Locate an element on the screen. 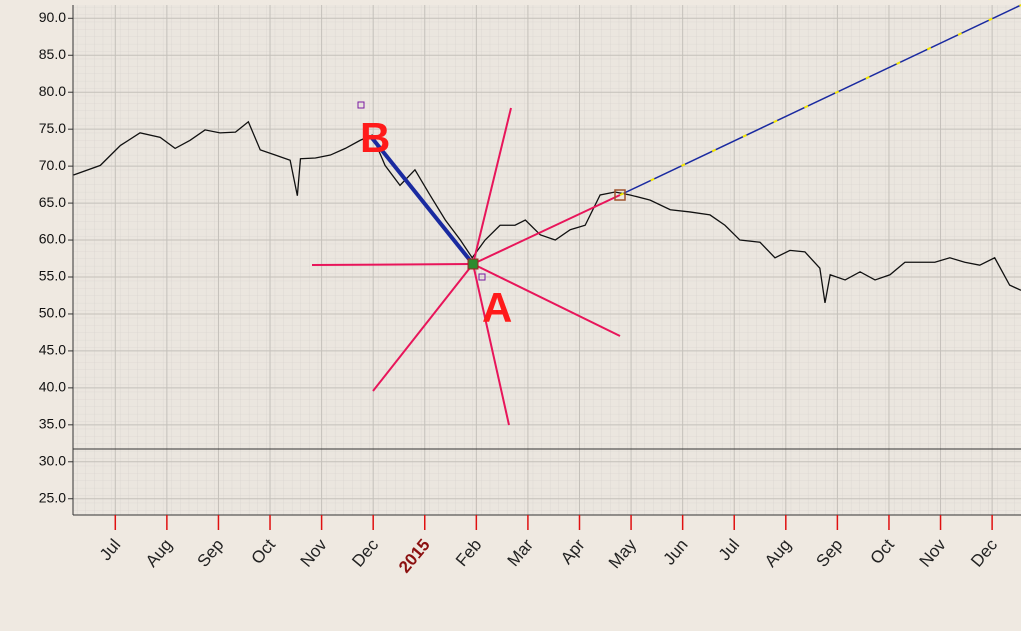 The image size is (1021, 631). y-tick-label: 90.0 is located at coordinates (52, 17).